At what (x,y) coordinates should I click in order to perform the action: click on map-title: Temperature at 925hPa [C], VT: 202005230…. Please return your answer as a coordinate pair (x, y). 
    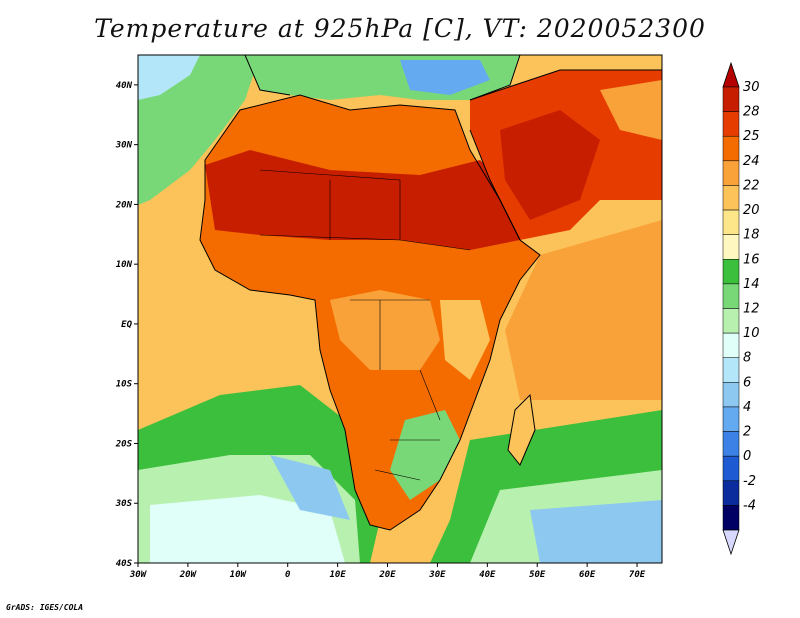
    Looking at the image, I should click on (400, 28).